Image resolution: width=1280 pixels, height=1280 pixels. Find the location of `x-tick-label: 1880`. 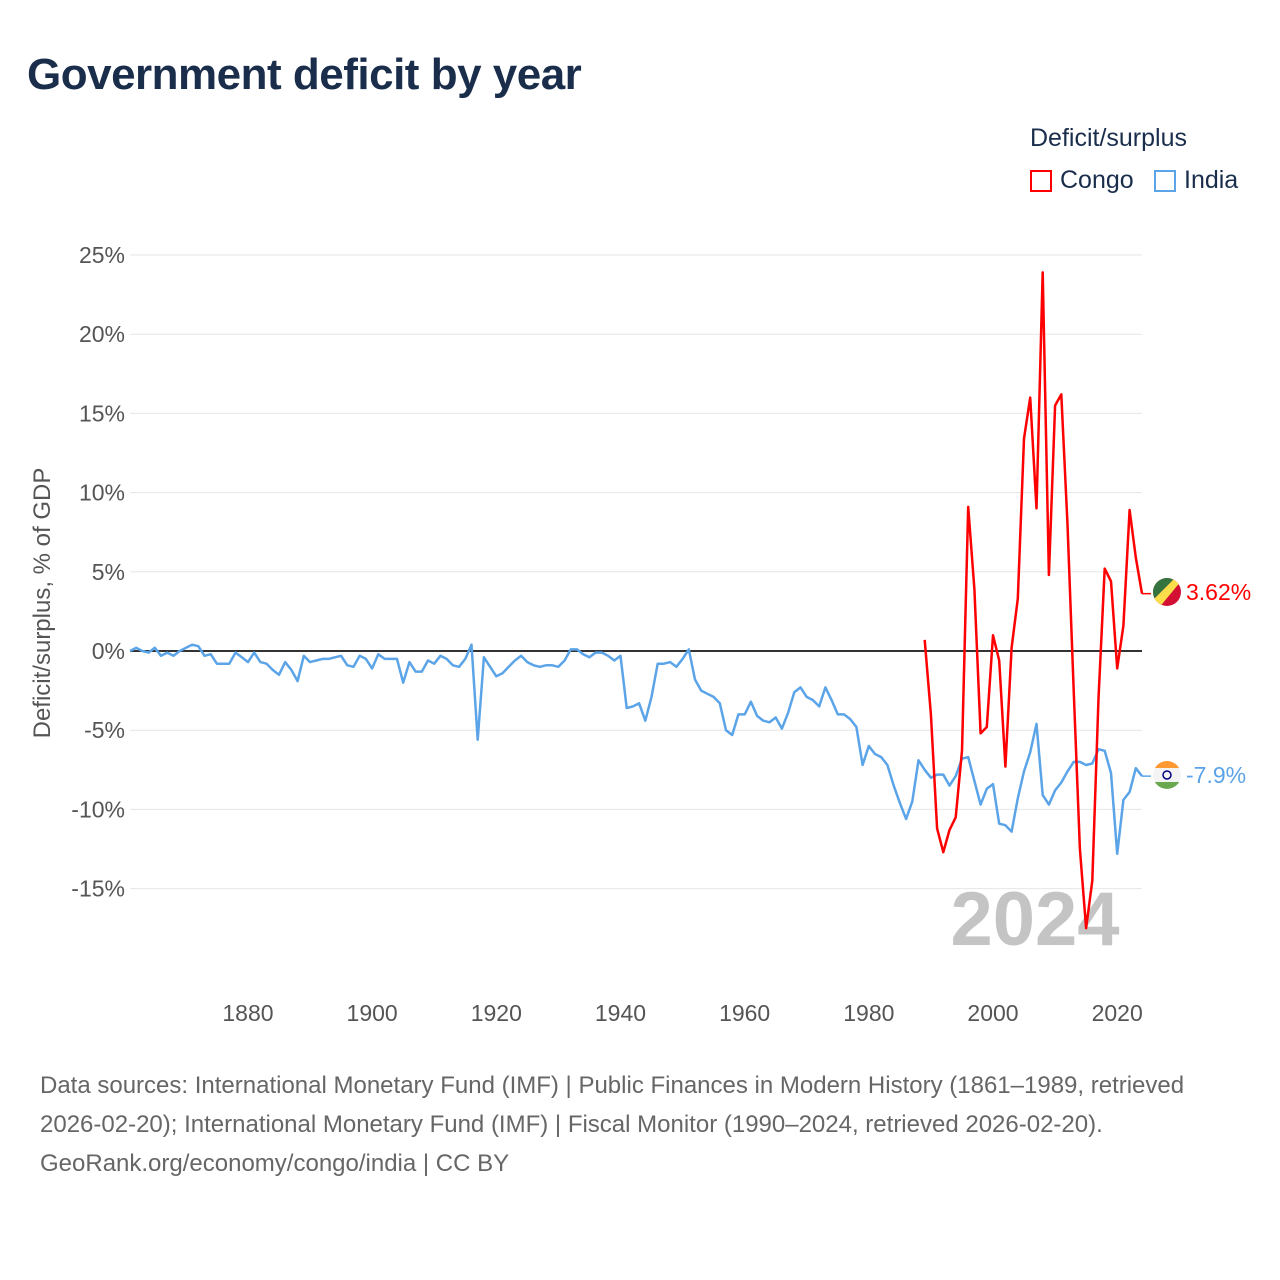

x-tick-label: 1880 is located at coordinates (247, 1013).